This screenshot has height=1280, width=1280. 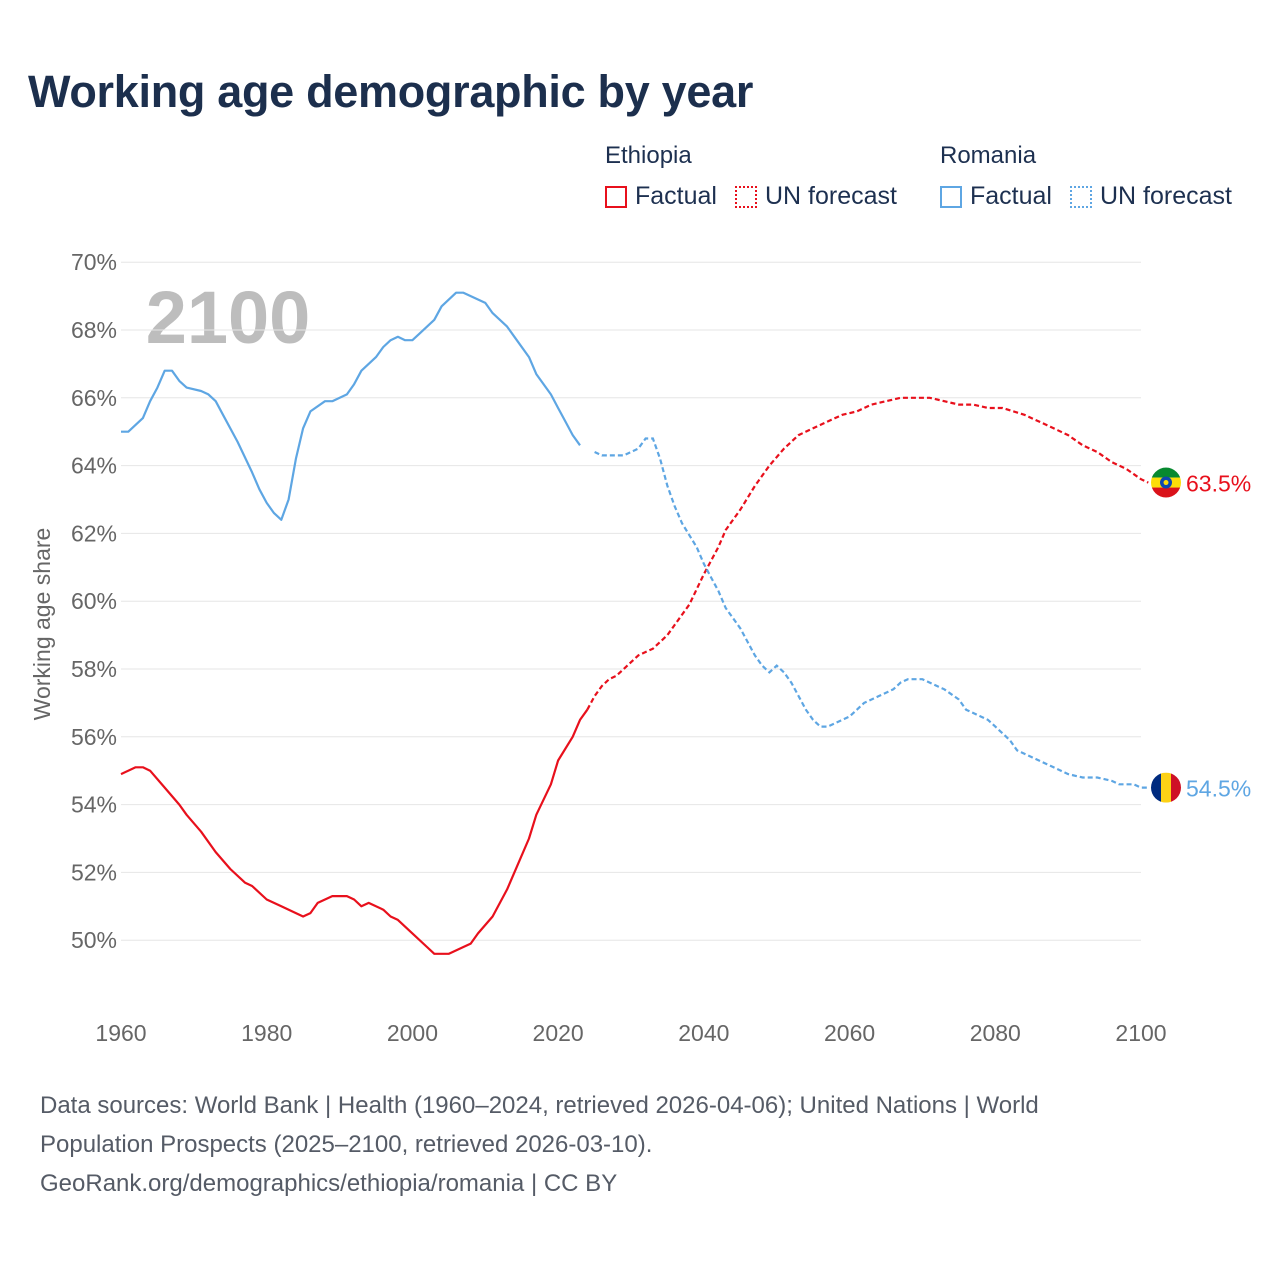 I want to click on year-overlay: 2100, so click(x=228, y=317).